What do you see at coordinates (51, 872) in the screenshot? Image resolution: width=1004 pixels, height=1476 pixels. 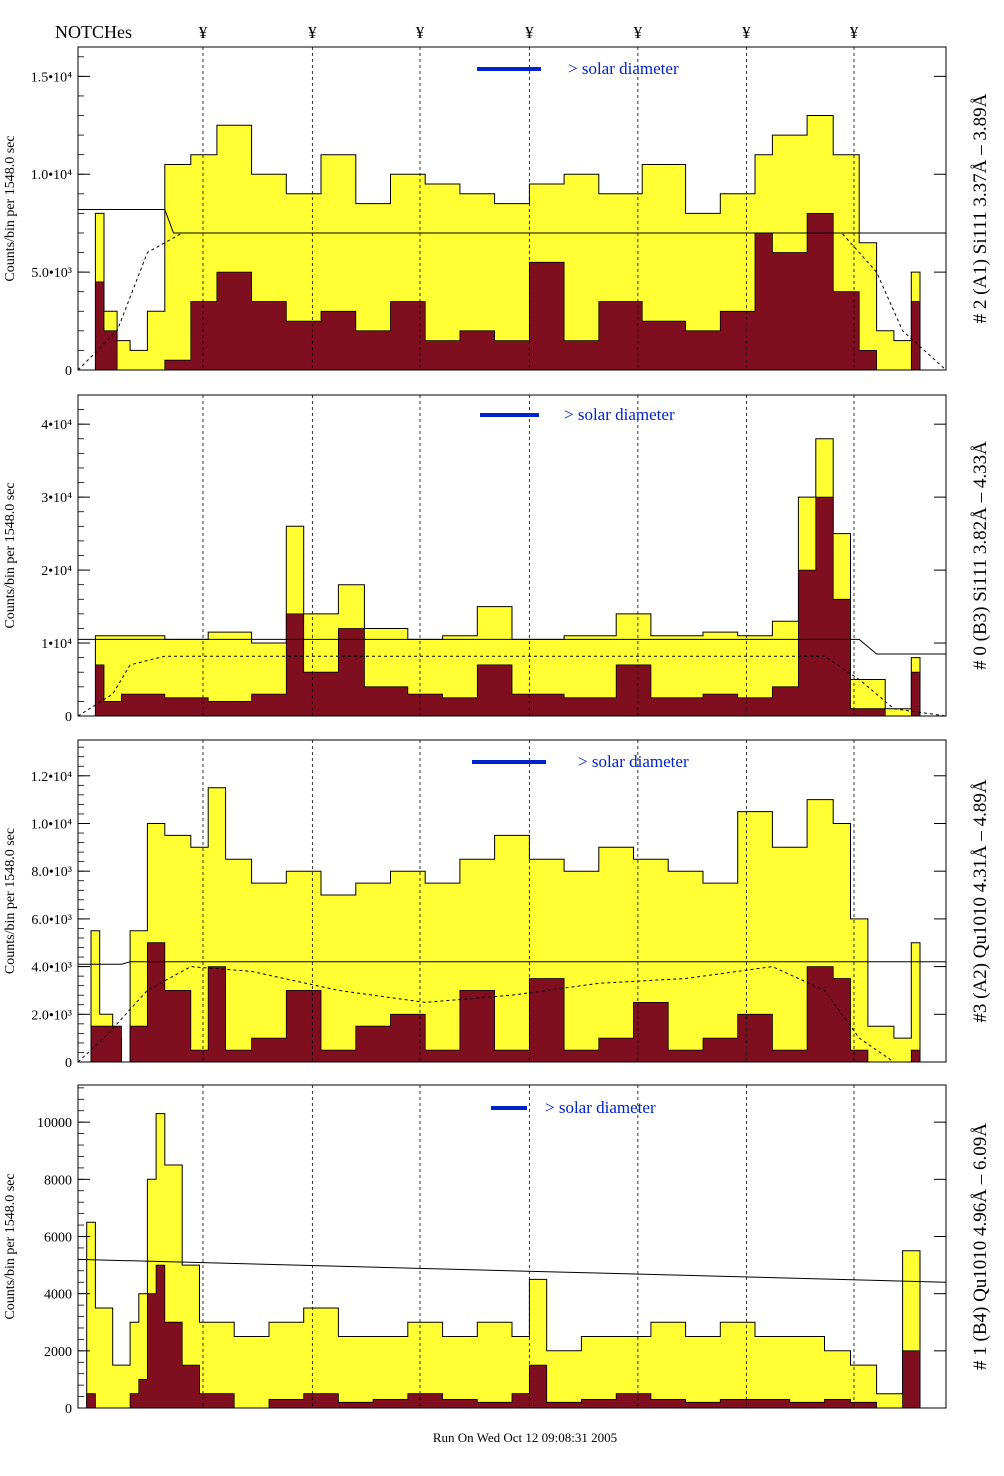 I see `y-tick-label: 8.0•10³` at bounding box center [51, 872].